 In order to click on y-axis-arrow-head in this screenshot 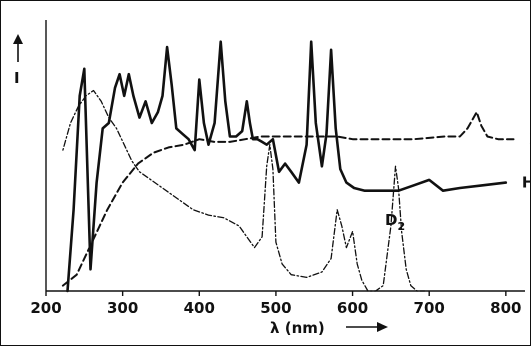, I will do `click(18, 39)`.